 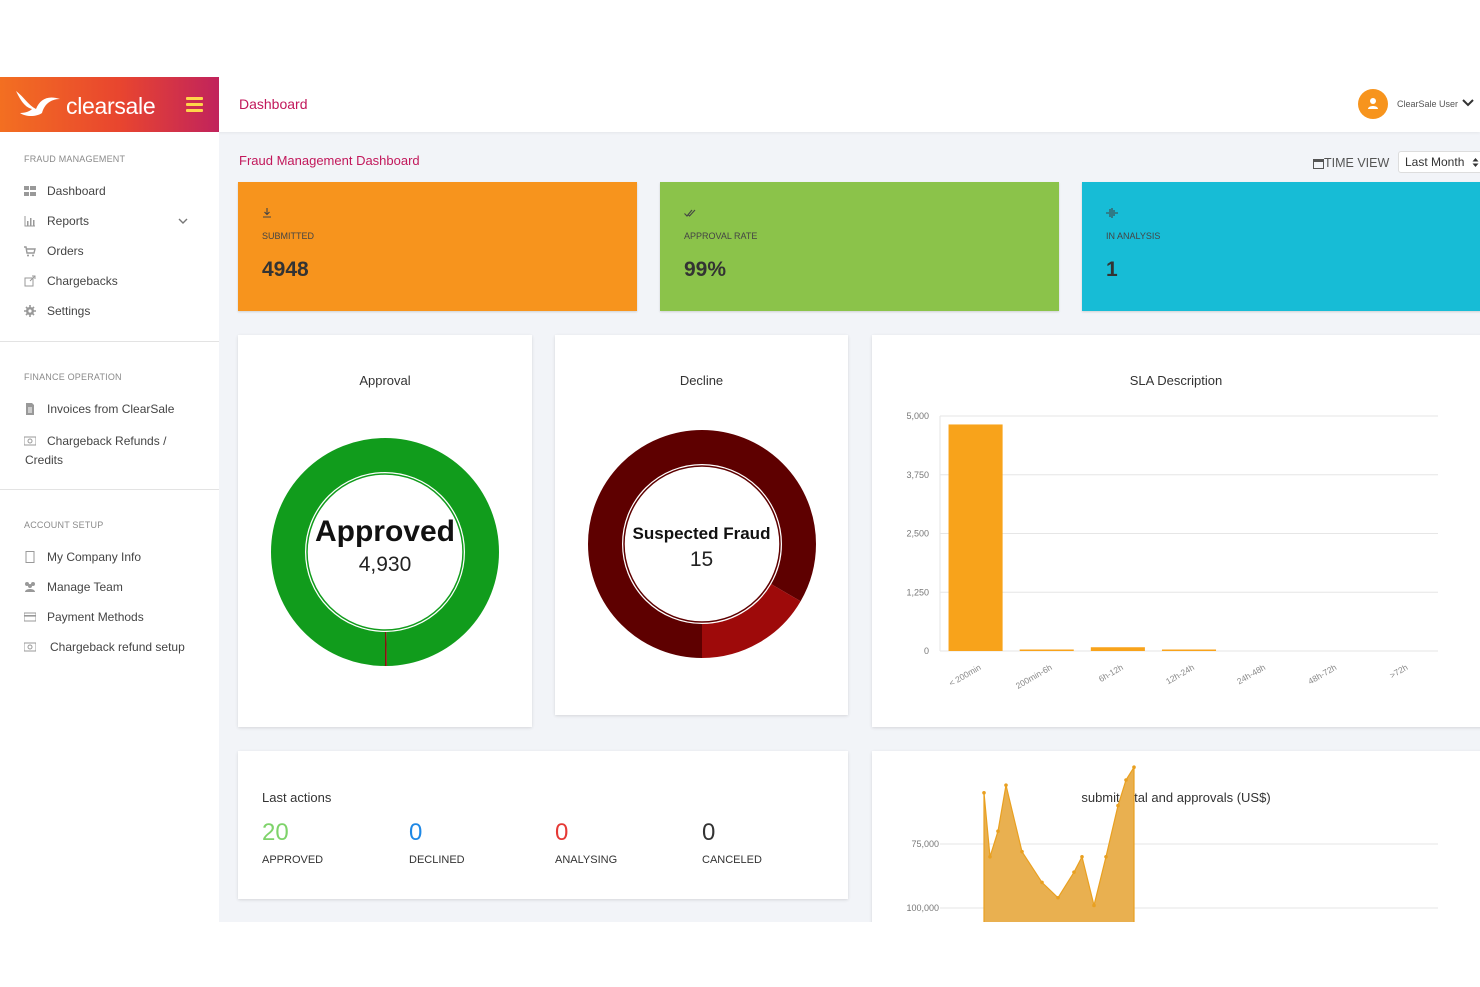 What do you see at coordinates (285, 269) in the screenshot?
I see `stat-value: 4948` at bounding box center [285, 269].